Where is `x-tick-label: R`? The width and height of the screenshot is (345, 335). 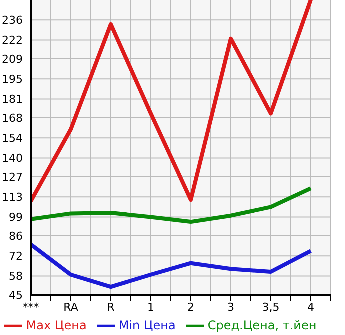
x-tick-label: R is located at coordinates (111, 307).